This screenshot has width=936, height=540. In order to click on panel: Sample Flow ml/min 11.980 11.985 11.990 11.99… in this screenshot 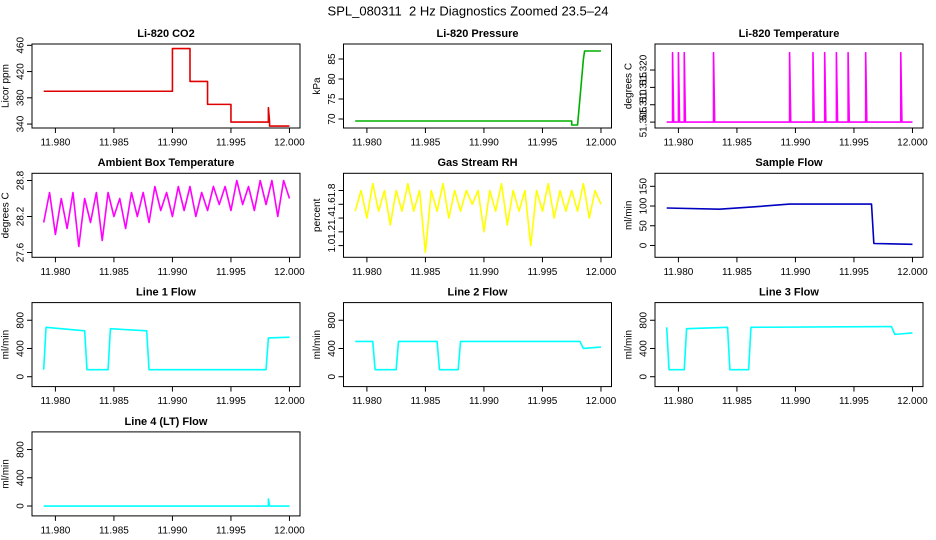, I will do `click(776, 217)`.